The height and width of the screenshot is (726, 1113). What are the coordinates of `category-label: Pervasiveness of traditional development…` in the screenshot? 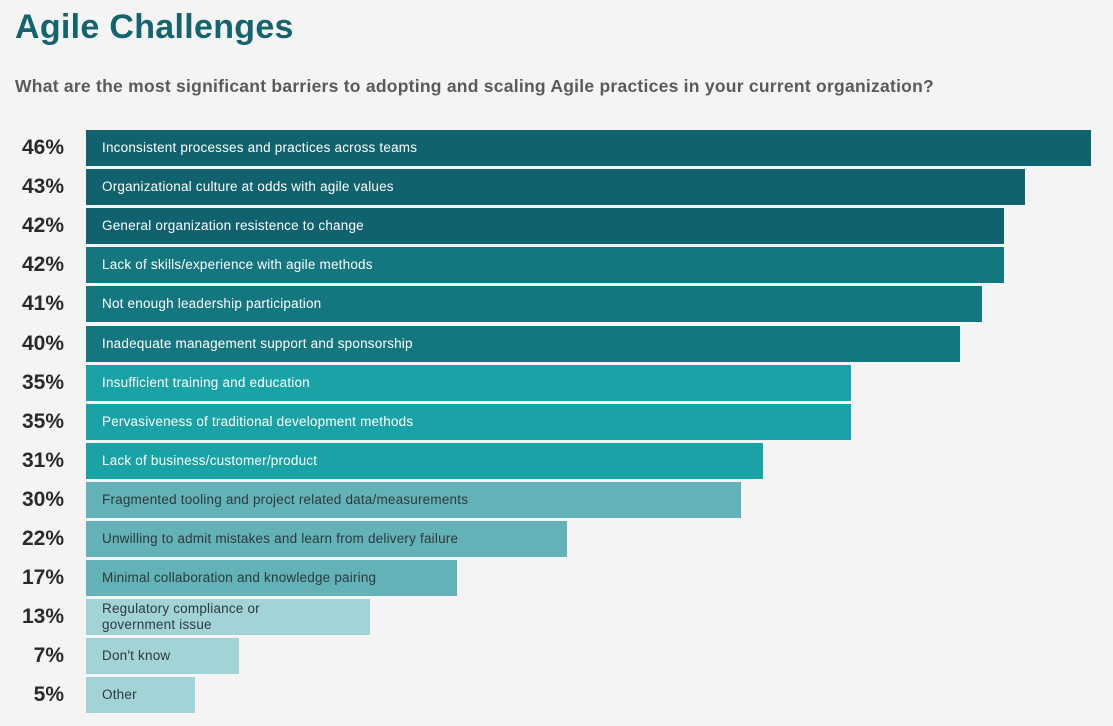 It's located at (258, 421).